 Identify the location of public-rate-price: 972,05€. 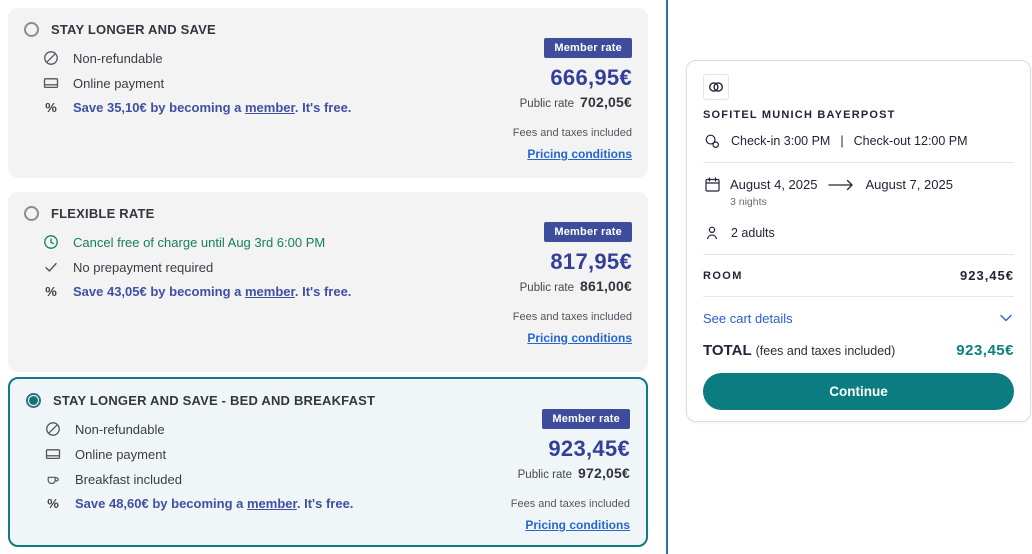
(603, 473).